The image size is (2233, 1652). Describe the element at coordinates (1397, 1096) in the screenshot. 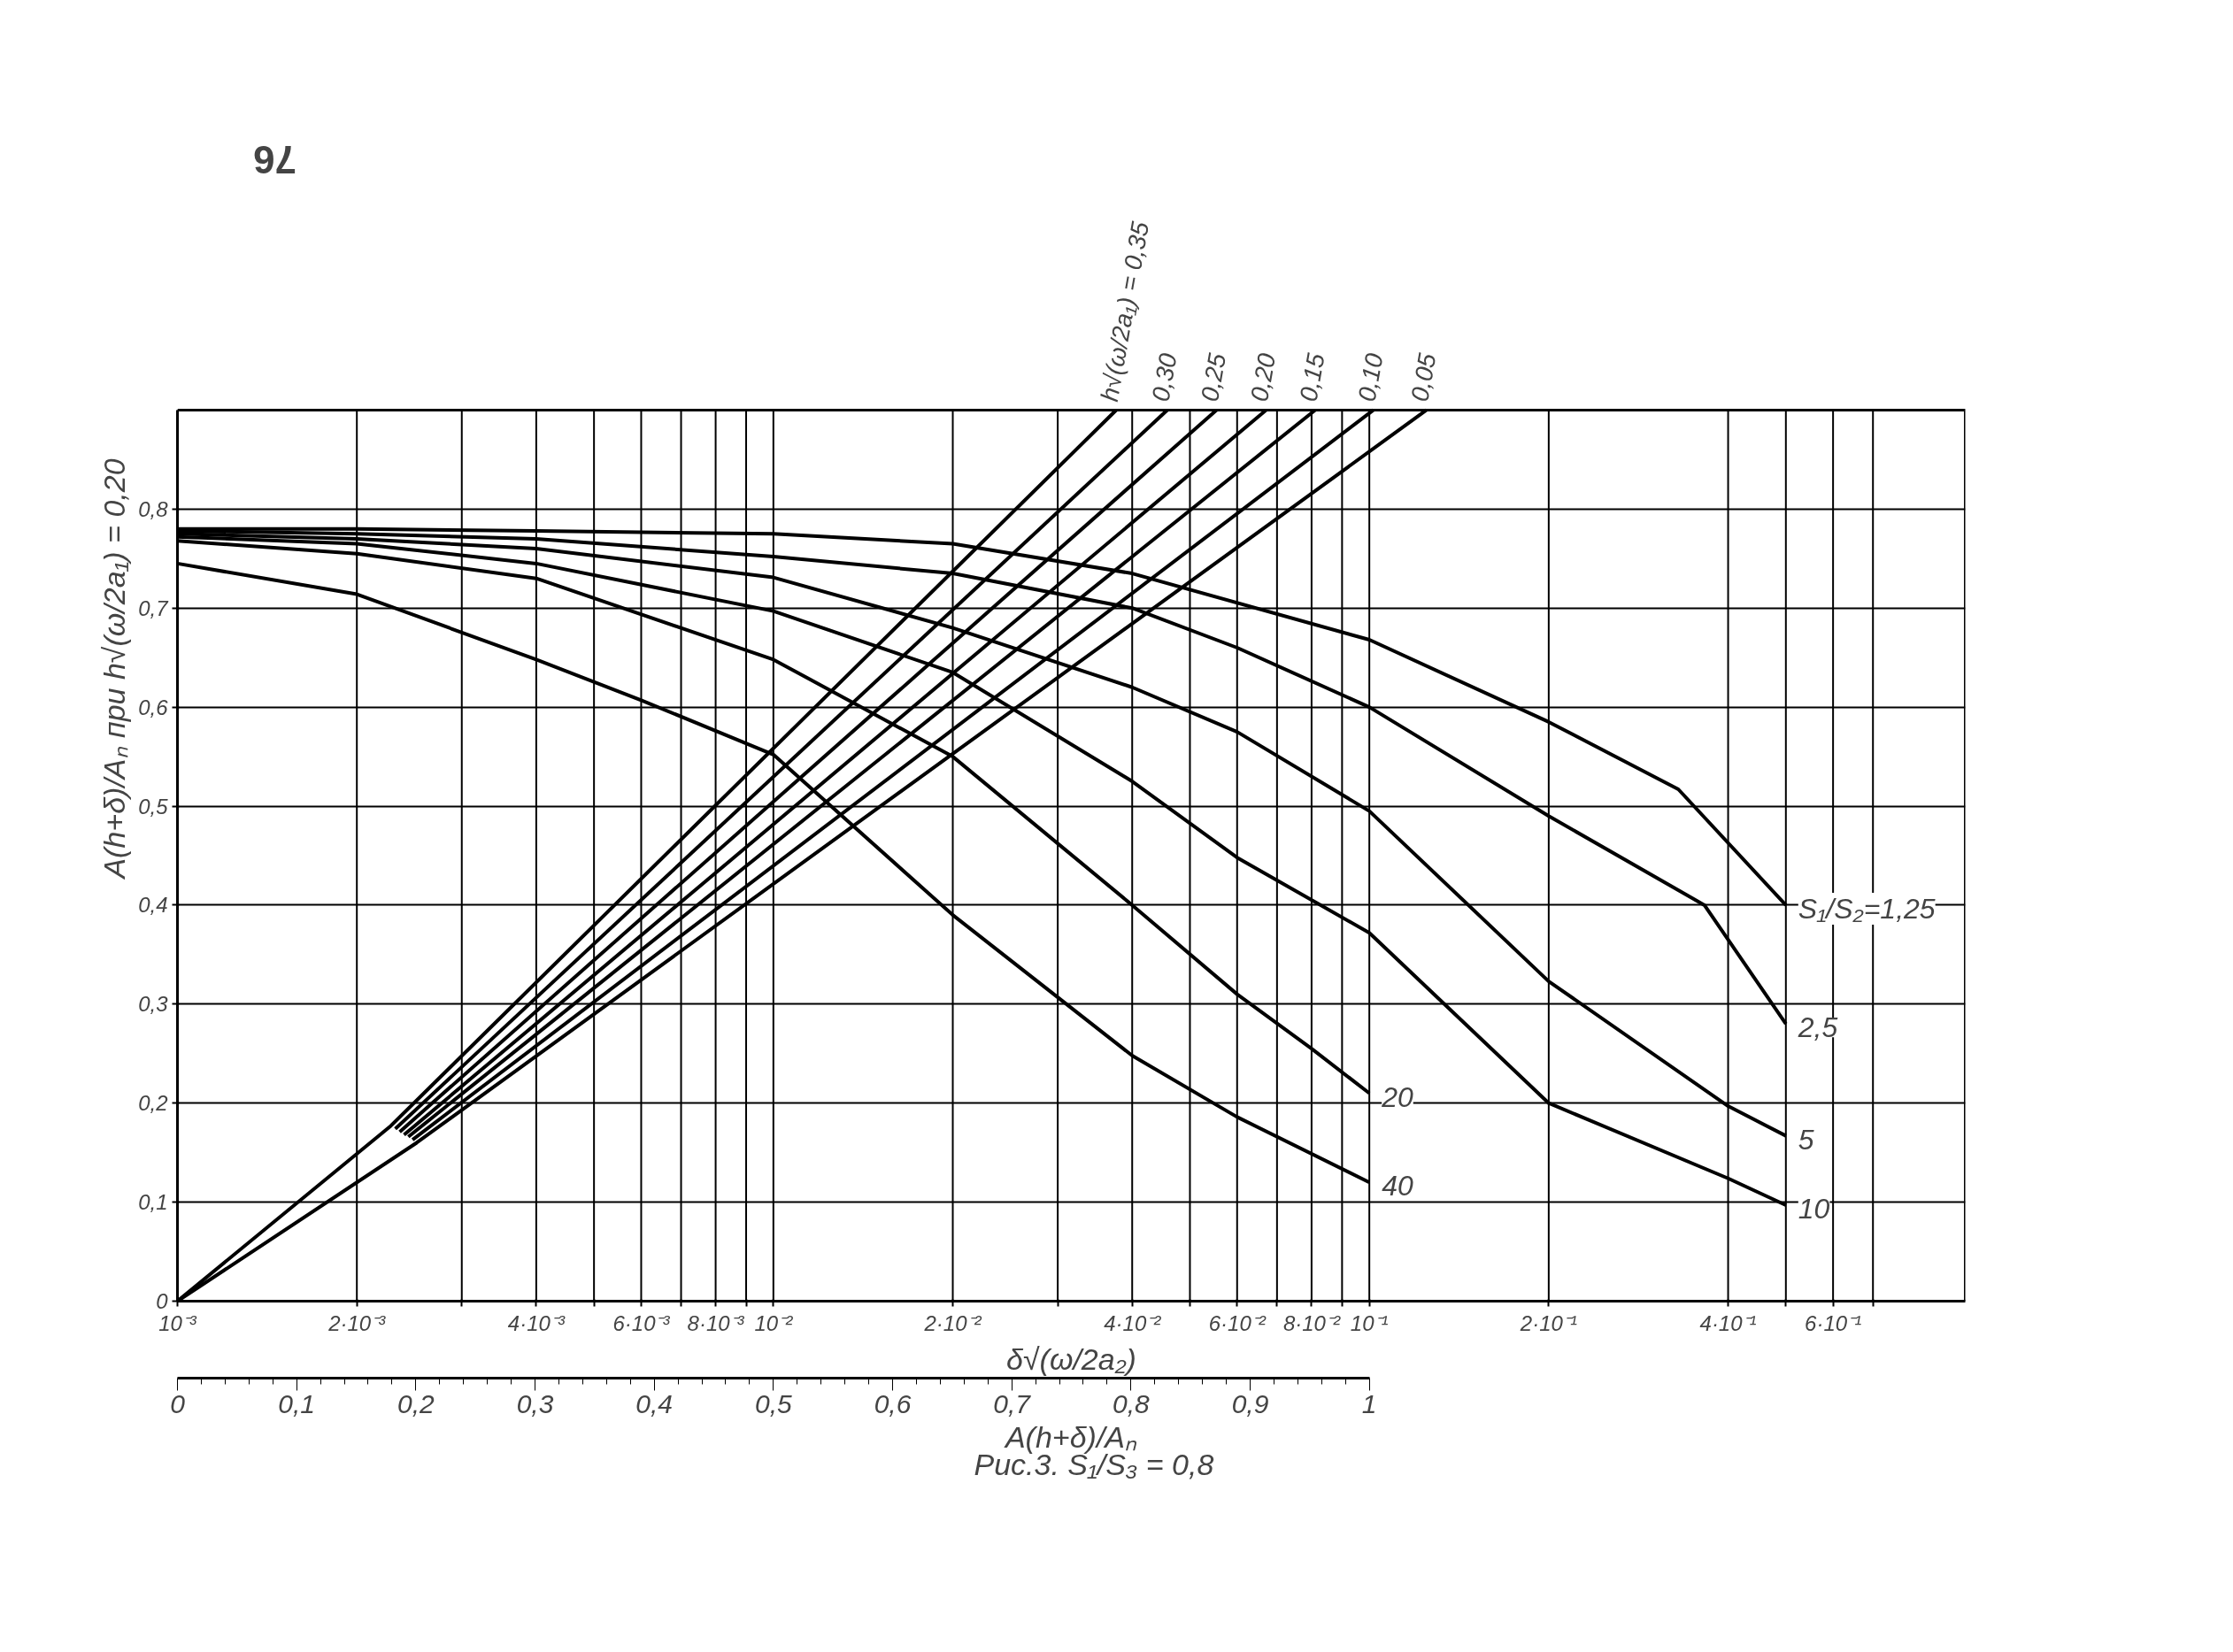

I see `series-label: 20` at that location.